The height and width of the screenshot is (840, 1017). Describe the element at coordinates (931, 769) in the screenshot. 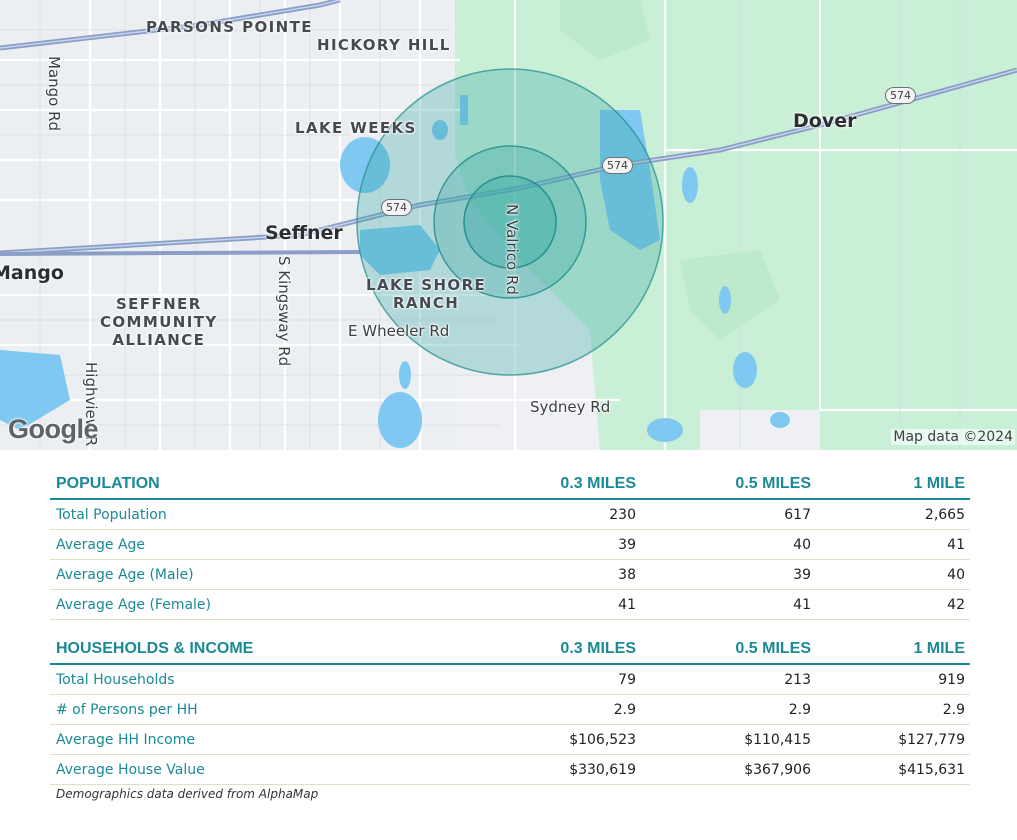

I see `table-cell: $415,631` at that location.